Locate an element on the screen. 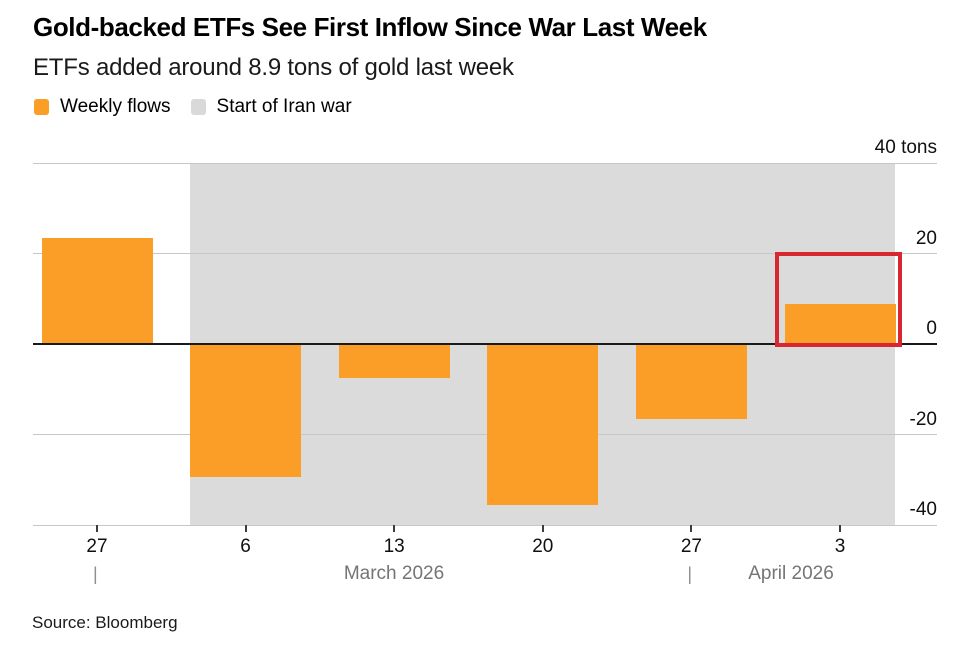  legend-label: Weekly flows is located at coordinates (115, 106).